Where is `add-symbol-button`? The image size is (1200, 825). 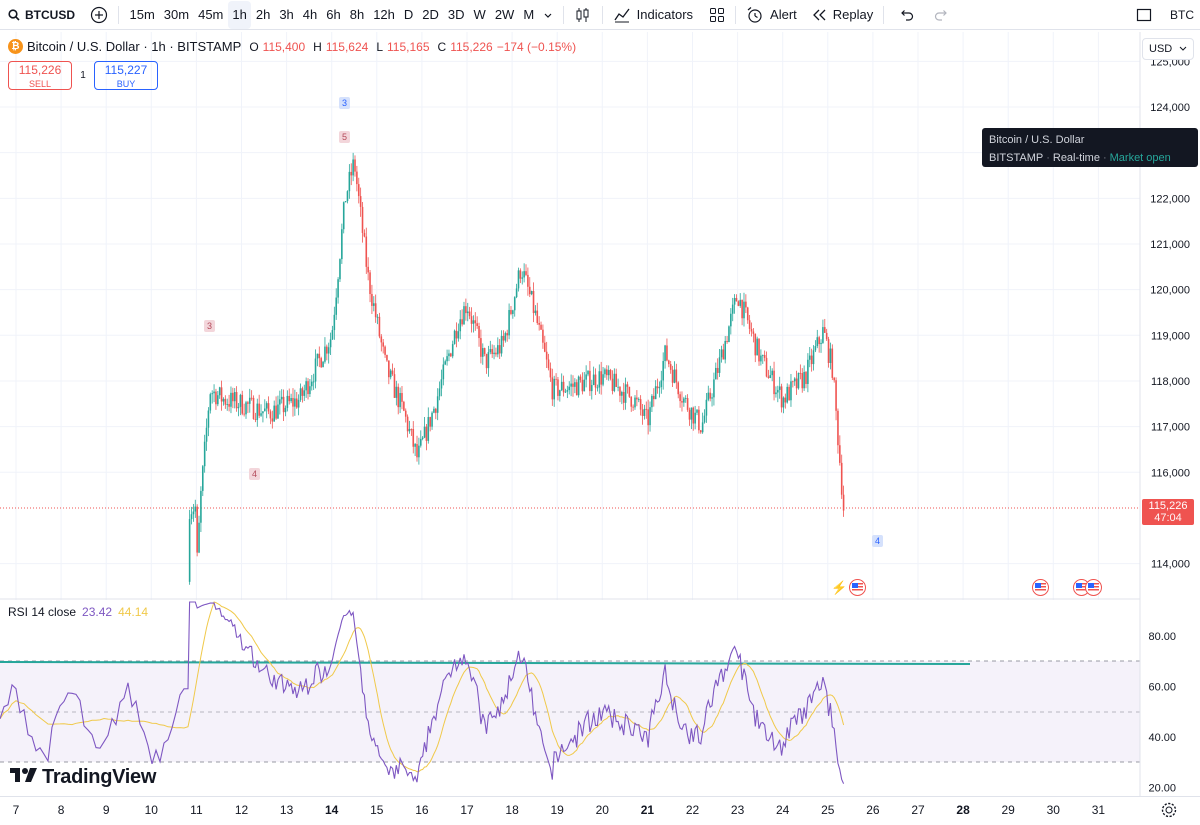 add-symbol-button is located at coordinates (99, 15).